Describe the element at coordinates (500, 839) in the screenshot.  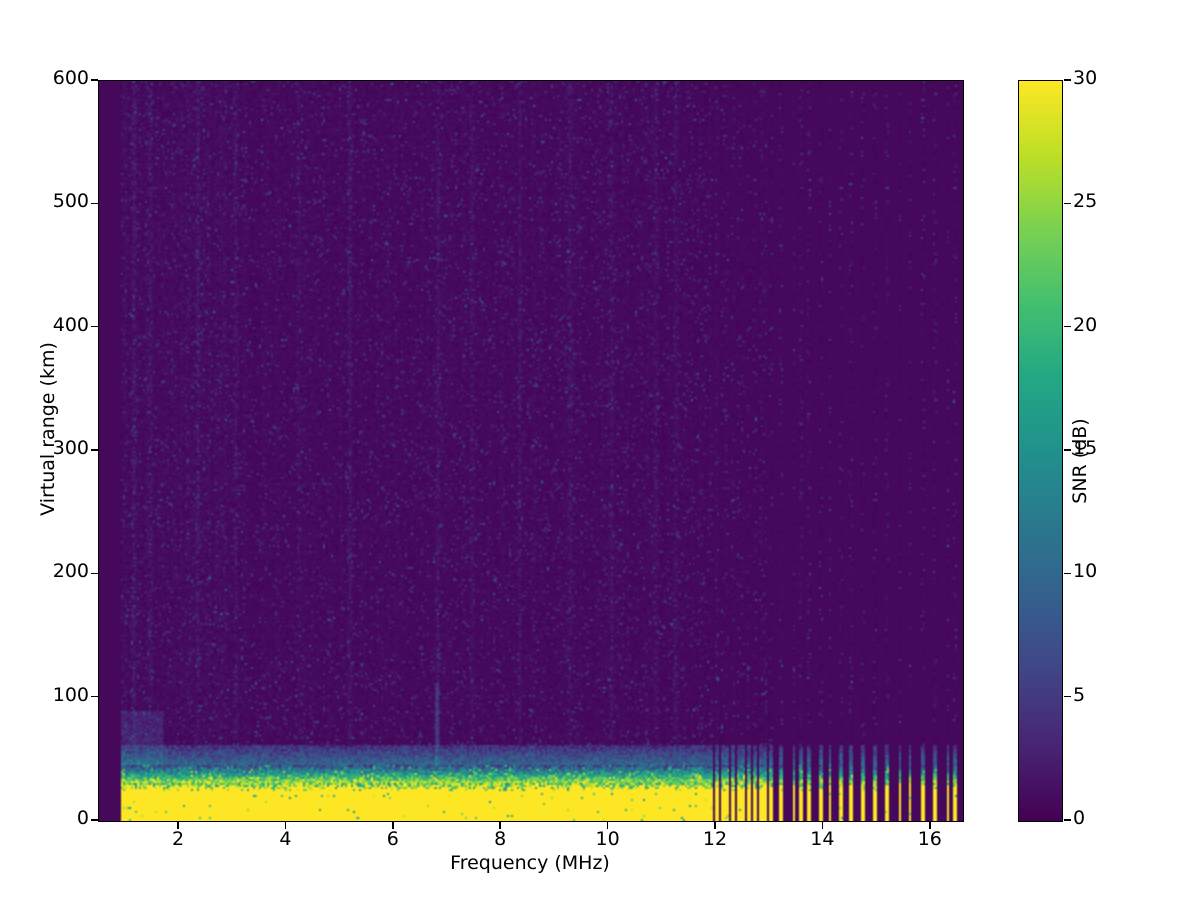
I see `x-tick-label-8: 8` at that location.